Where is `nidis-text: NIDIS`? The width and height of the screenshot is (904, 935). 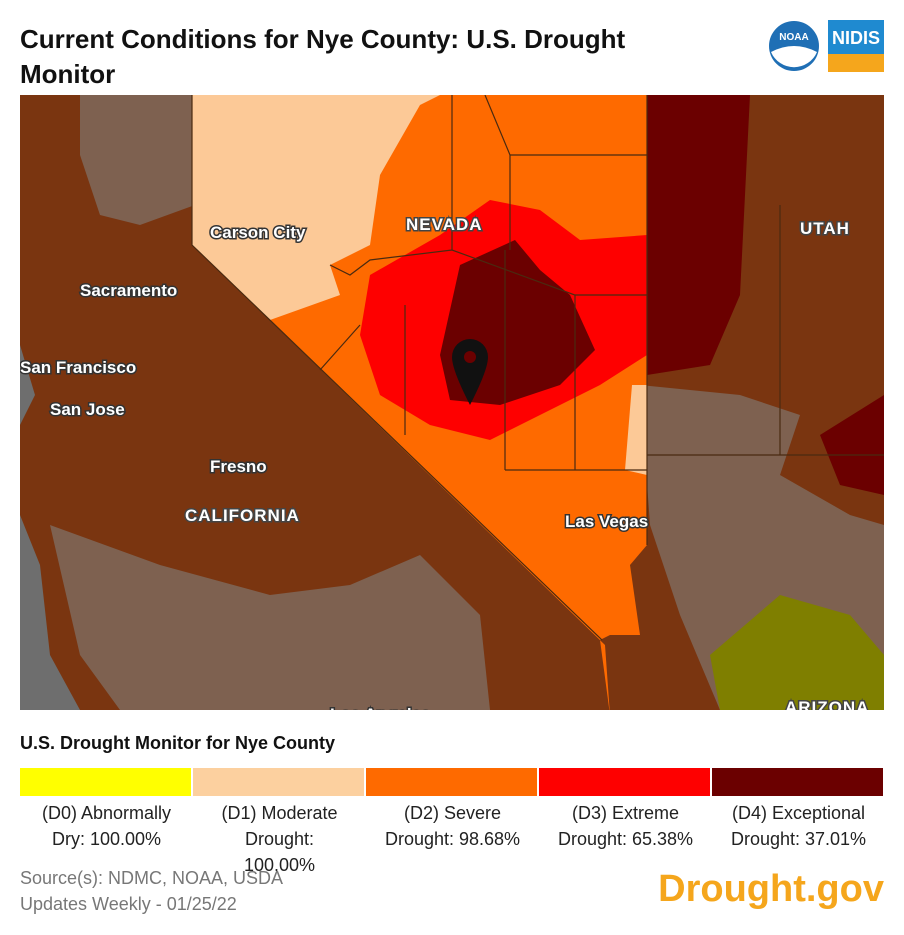
nidis-text: NIDIS is located at coordinates (856, 38).